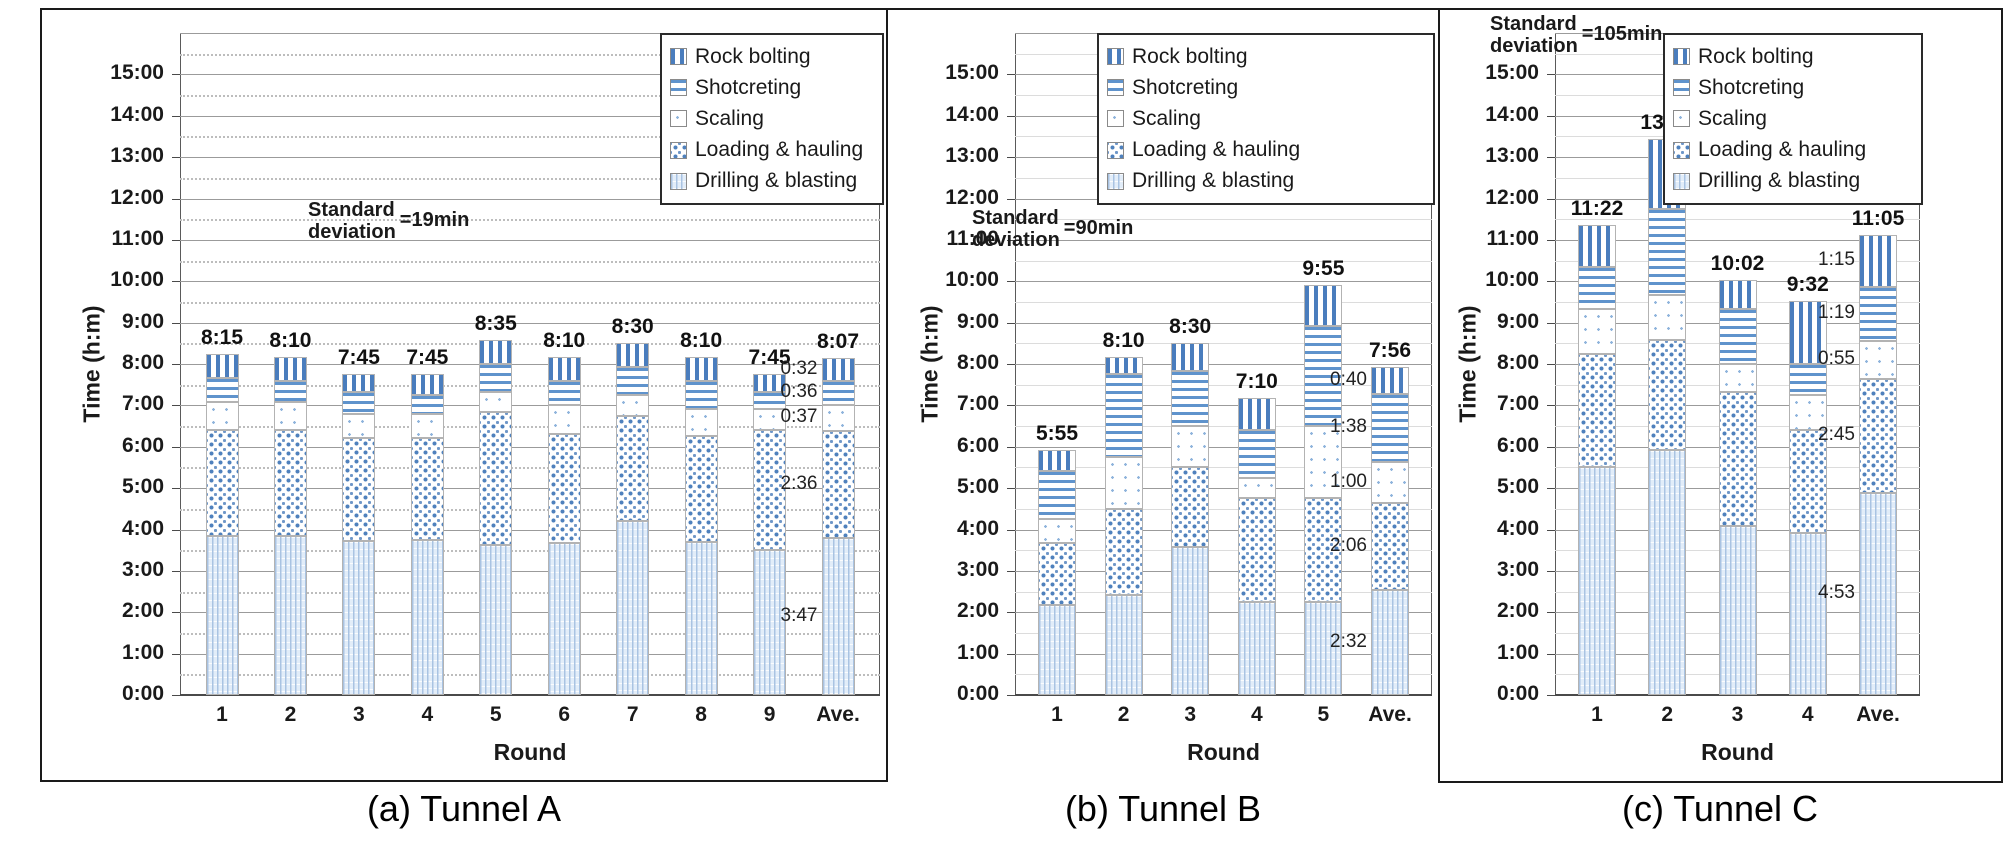 This screenshot has width=2008, height=849. What do you see at coordinates (1576, 35) in the screenshot?
I see `std-deviation-annotation: Standard deviation =105min` at bounding box center [1576, 35].